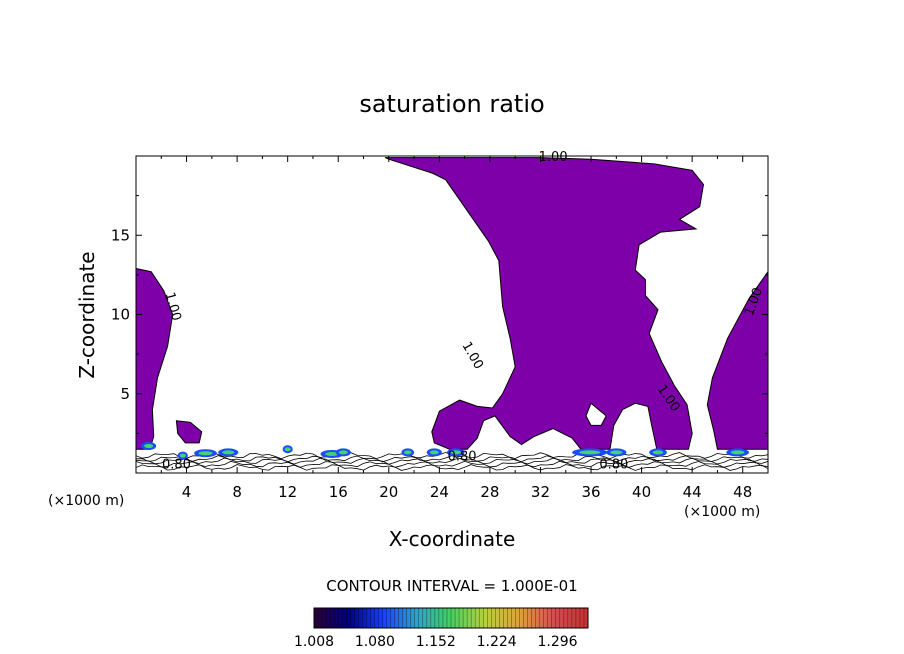 This screenshot has width=904, height=654. Describe the element at coordinates (87, 314) in the screenshot. I see `y-axis-label: Z-coordinate` at that location.